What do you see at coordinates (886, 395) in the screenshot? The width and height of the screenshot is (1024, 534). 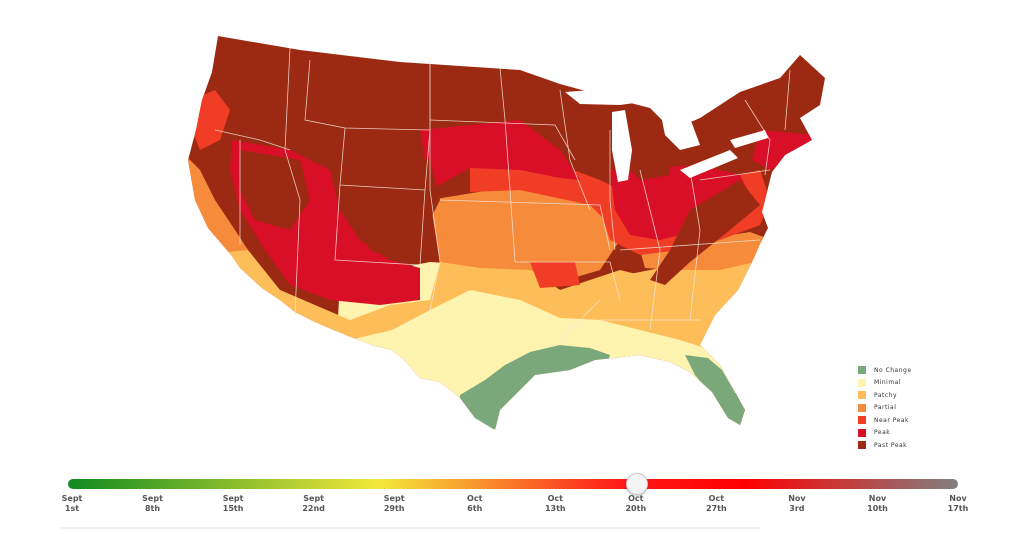 I see `legend-label: Patchy` at bounding box center [886, 395].